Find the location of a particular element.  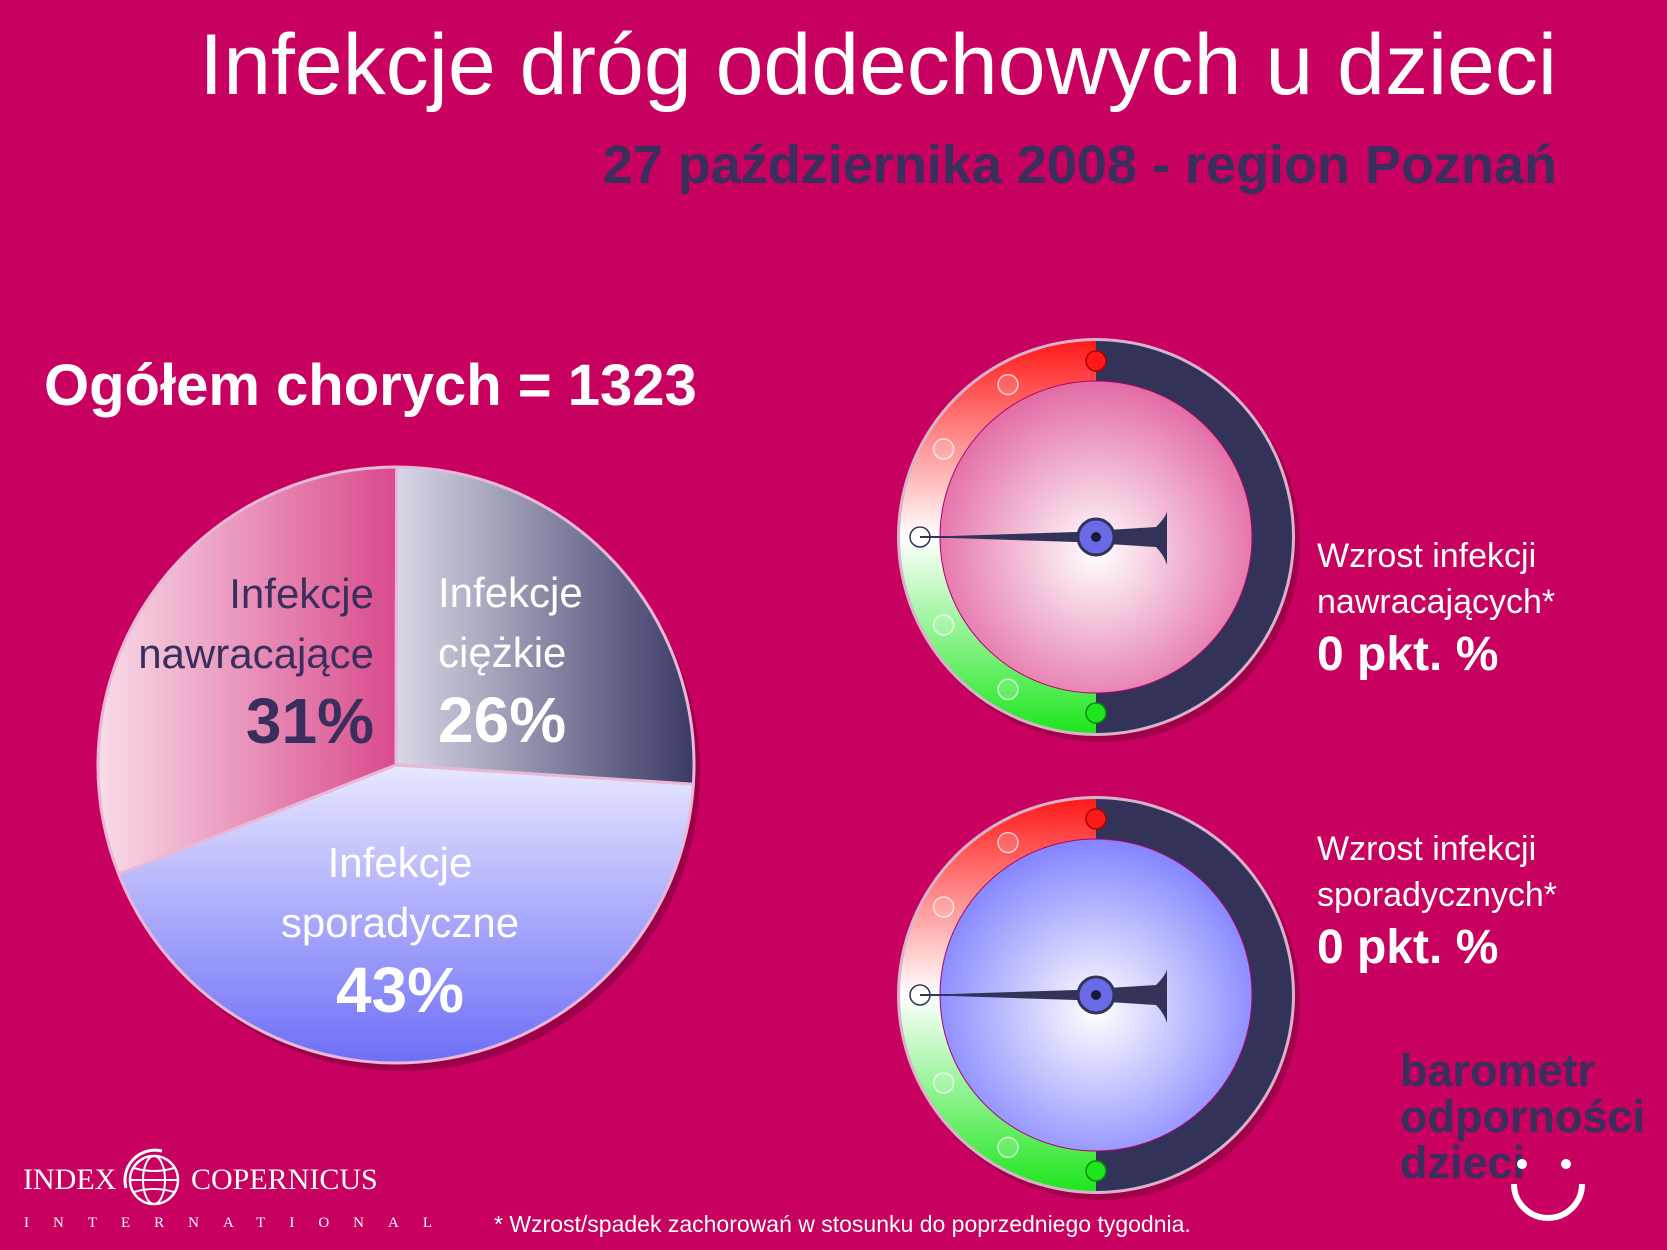

total-patients: Ogółem chorych = 1323 is located at coordinates (370, 385).